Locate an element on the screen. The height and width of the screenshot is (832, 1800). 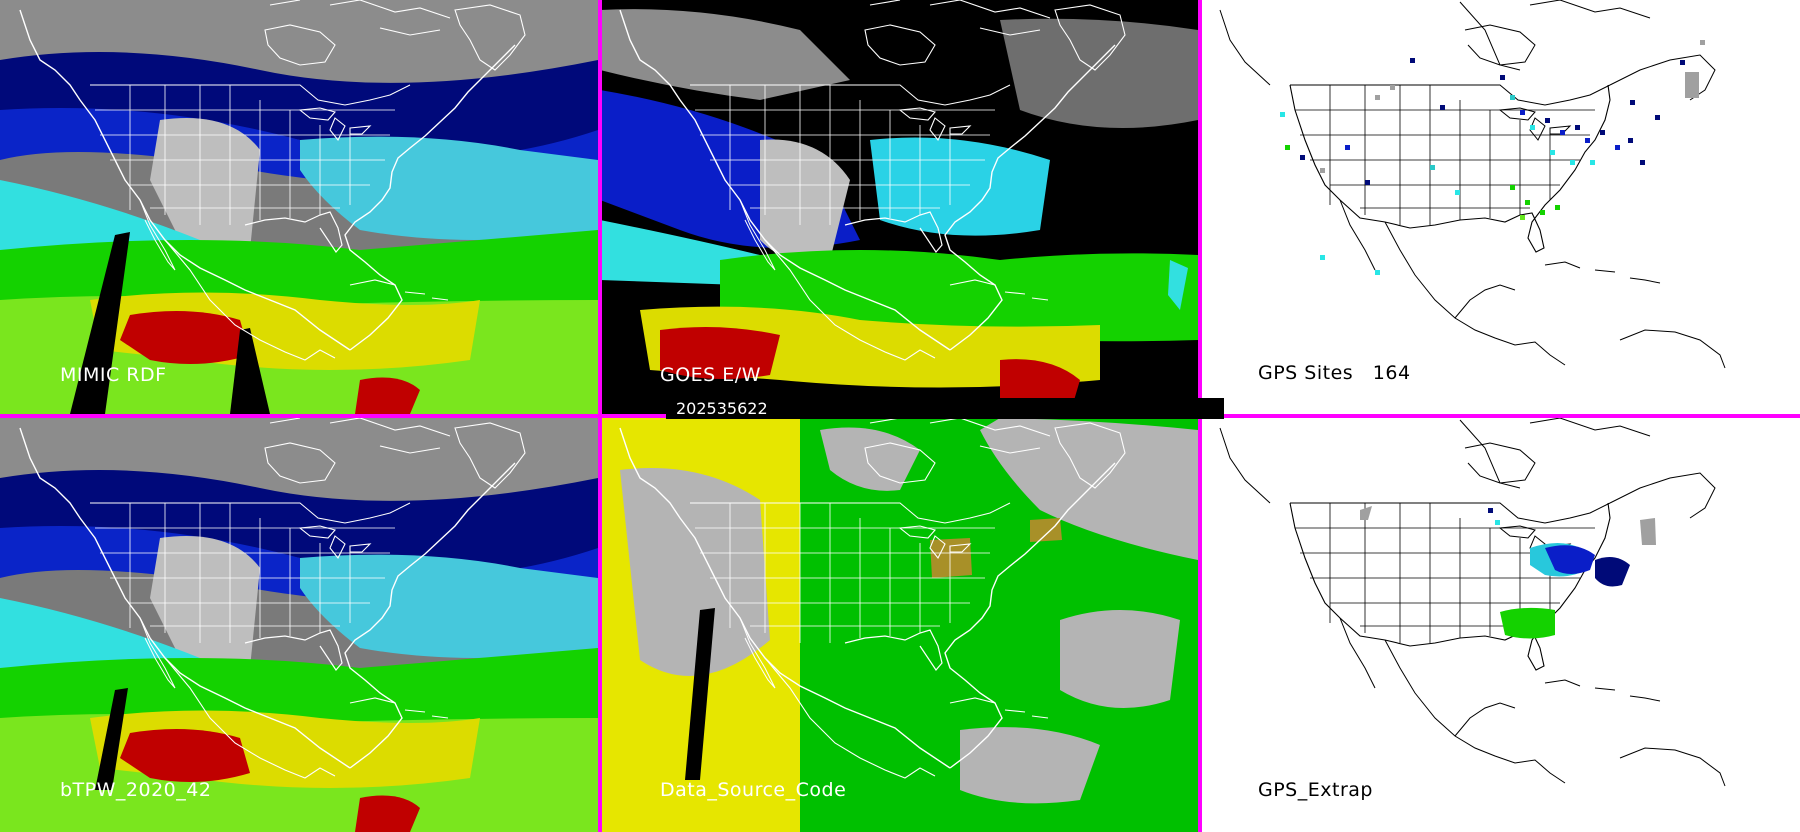
timestamp: 202535622 is located at coordinates (722, 408).